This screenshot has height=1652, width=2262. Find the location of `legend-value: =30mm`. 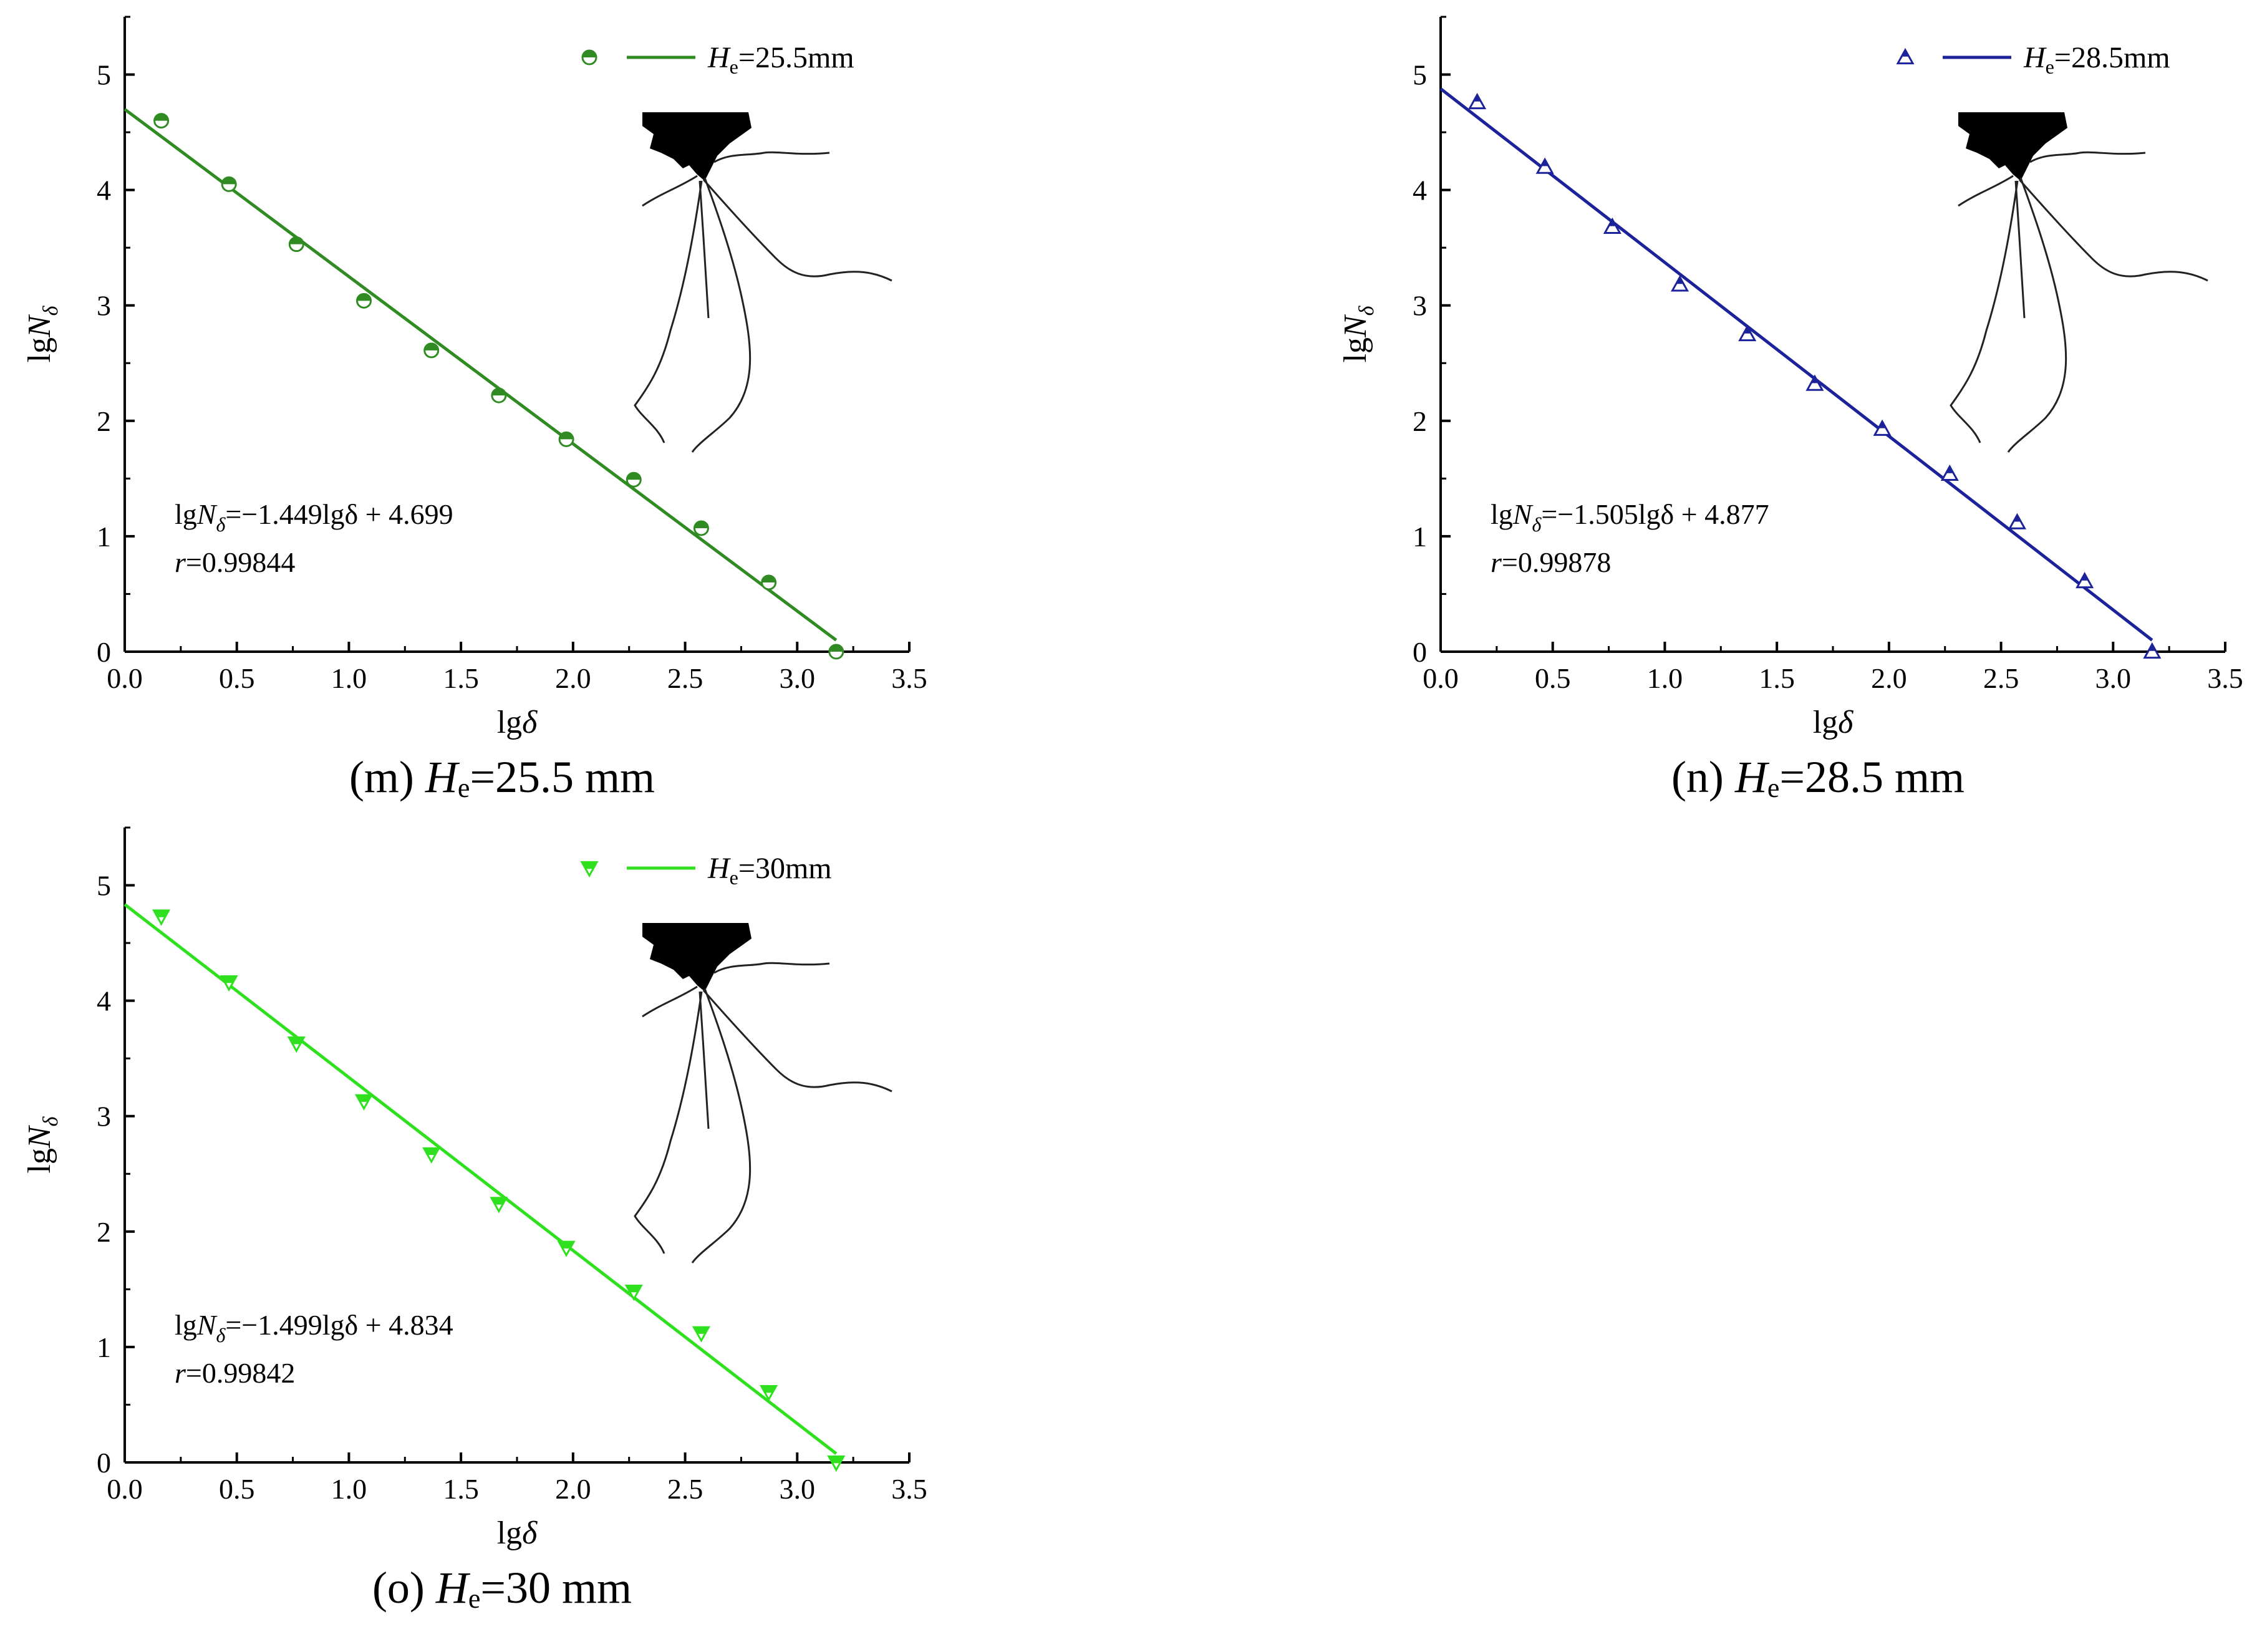

legend-value: =30mm is located at coordinates (785, 868).